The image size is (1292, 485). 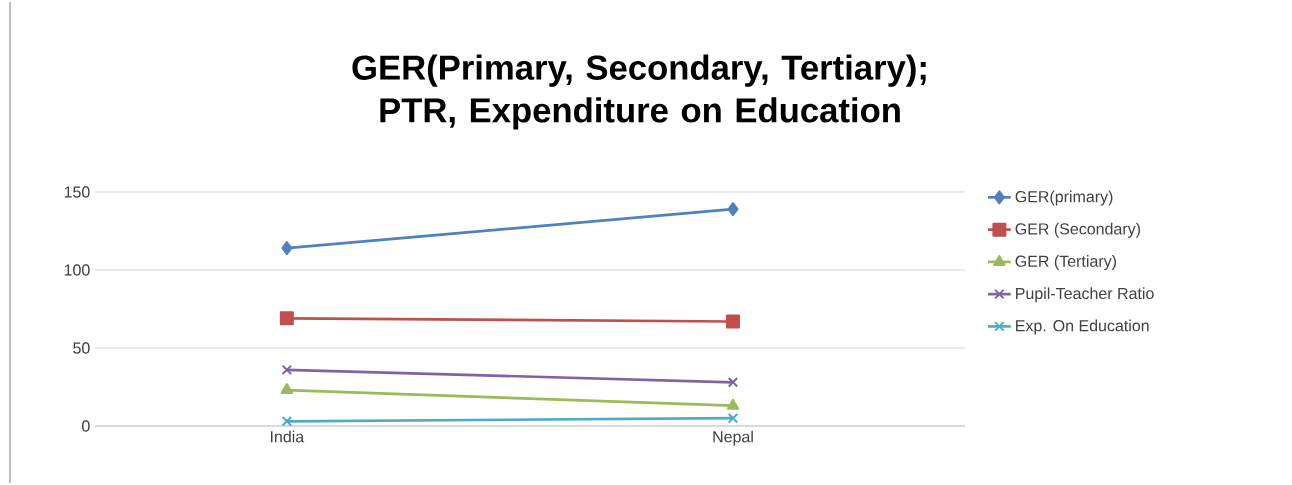 What do you see at coordinates (86, 426) in the screenshot?
I see `y-tick-label: 0` at bounding box center [86, 426].